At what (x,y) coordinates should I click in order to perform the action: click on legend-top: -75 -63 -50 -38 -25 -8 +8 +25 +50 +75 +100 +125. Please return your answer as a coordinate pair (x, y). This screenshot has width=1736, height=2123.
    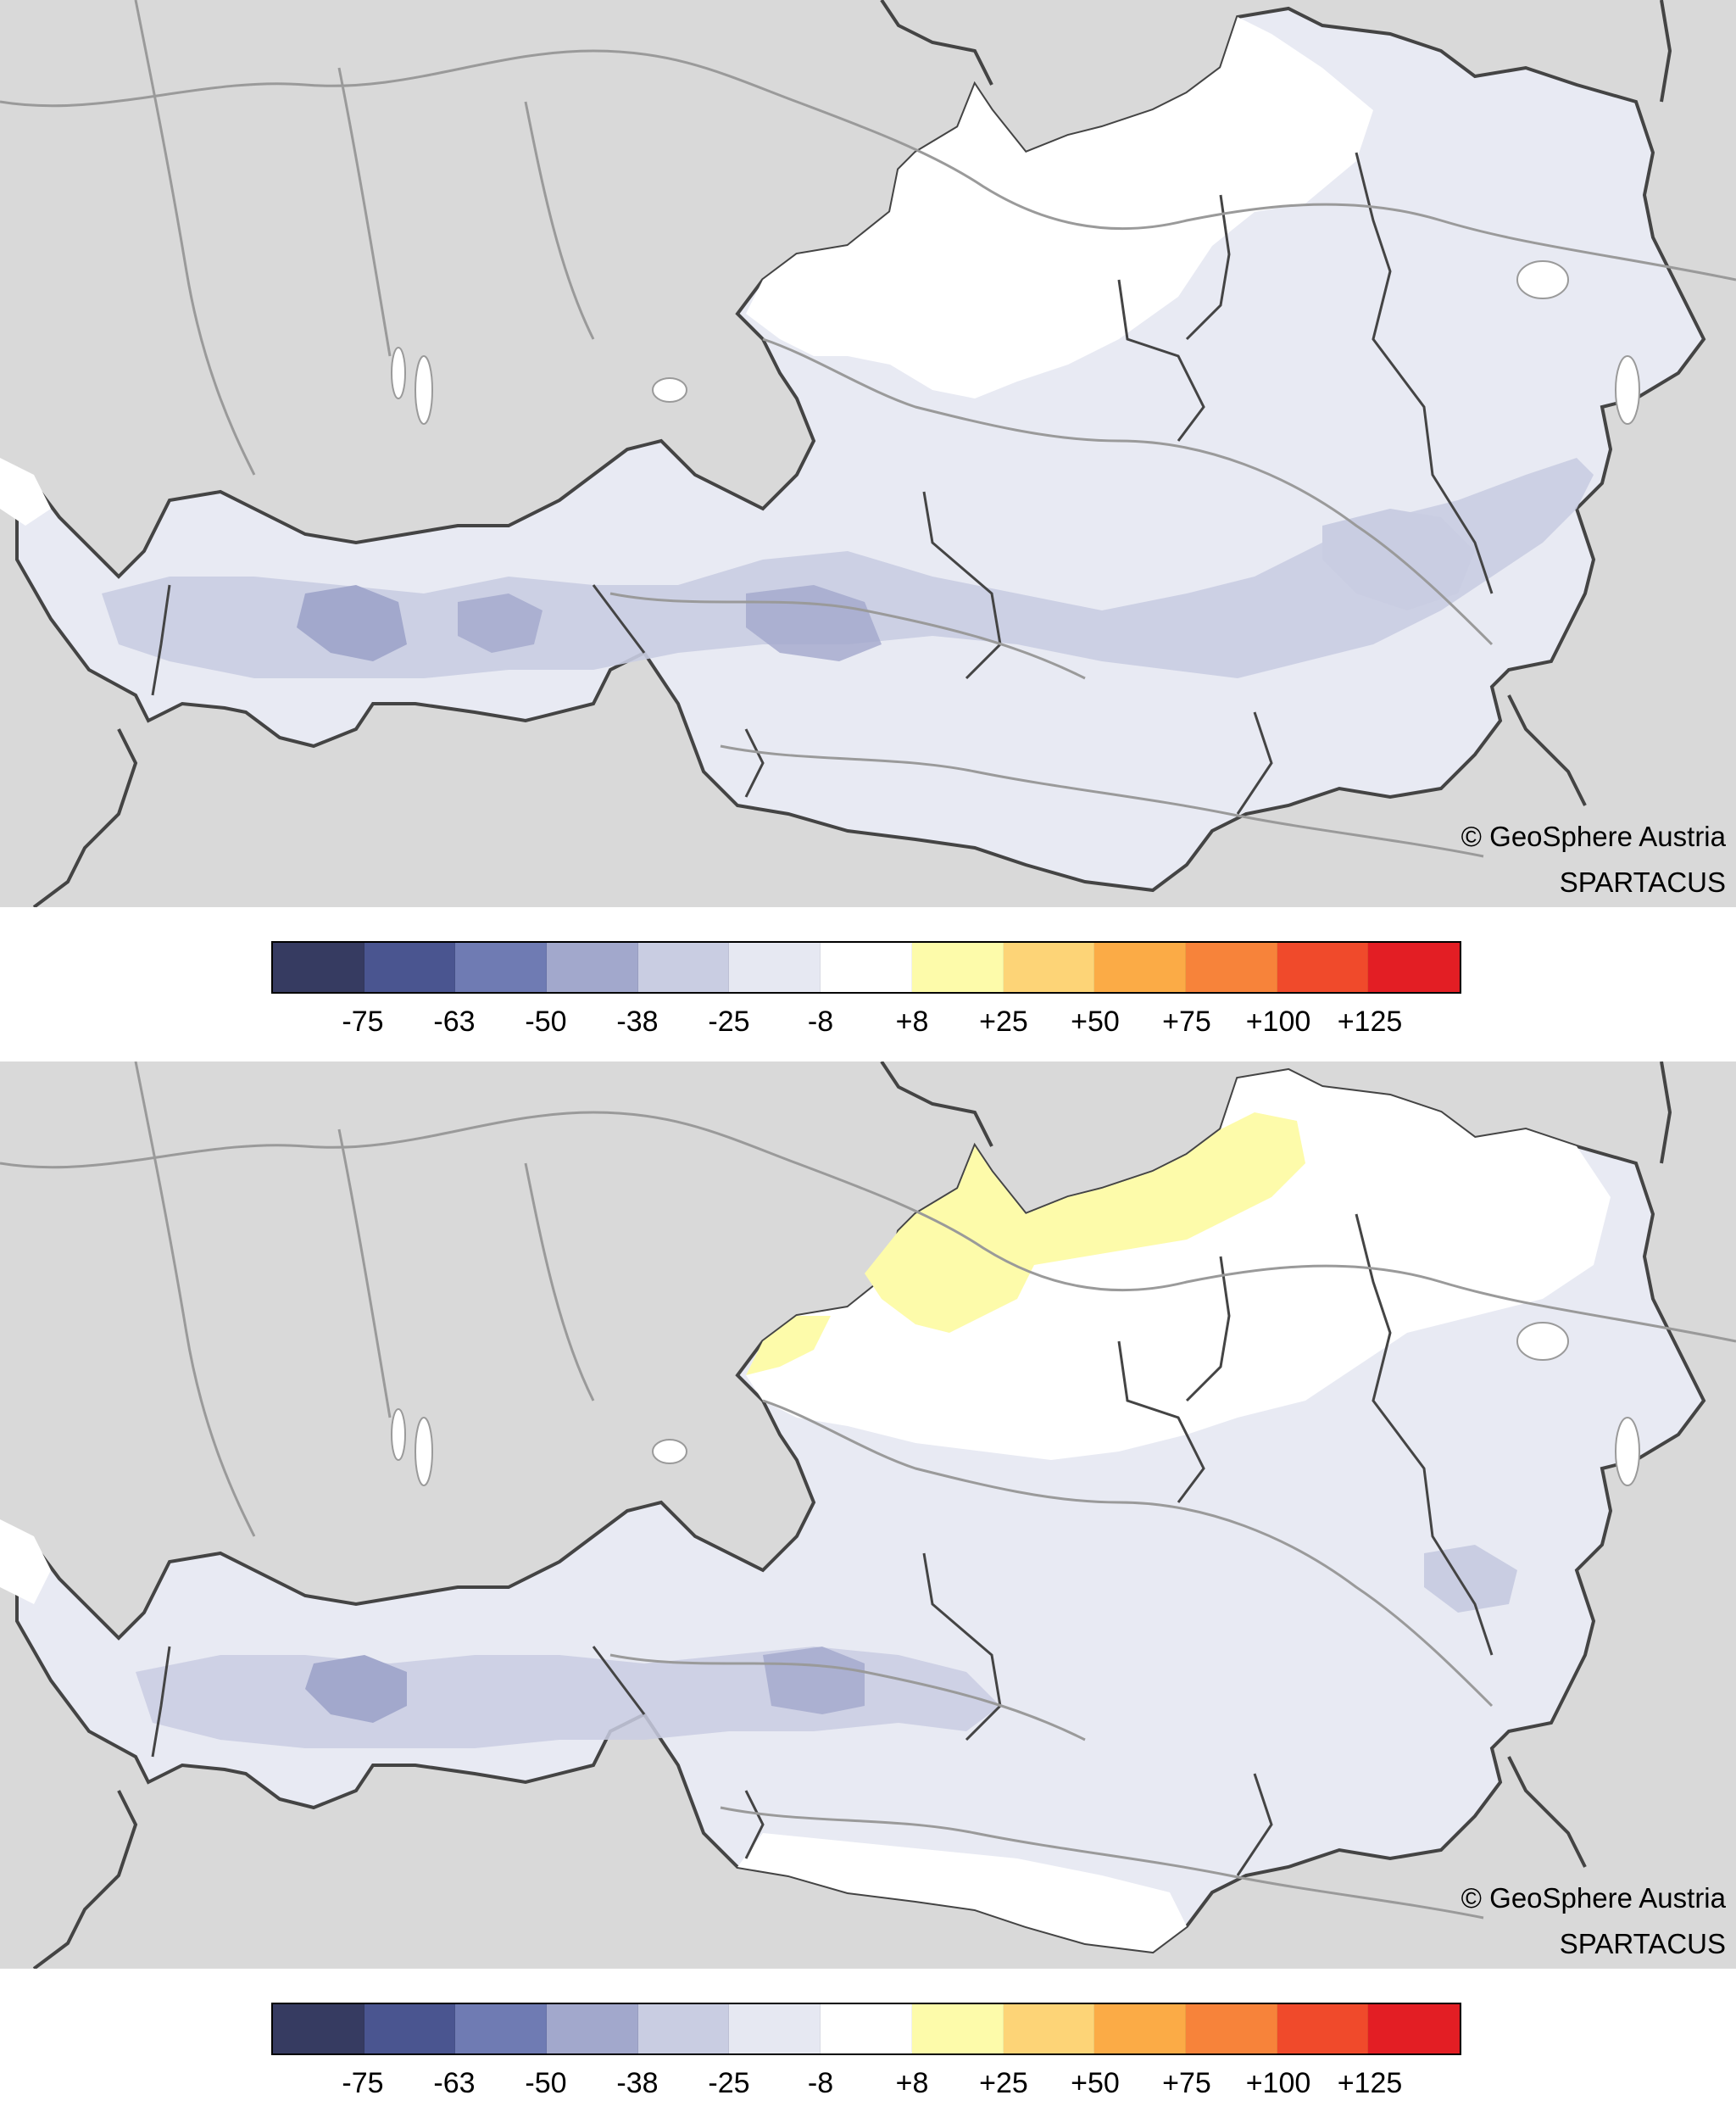
    Looking at the image, I should click on (866, 993).